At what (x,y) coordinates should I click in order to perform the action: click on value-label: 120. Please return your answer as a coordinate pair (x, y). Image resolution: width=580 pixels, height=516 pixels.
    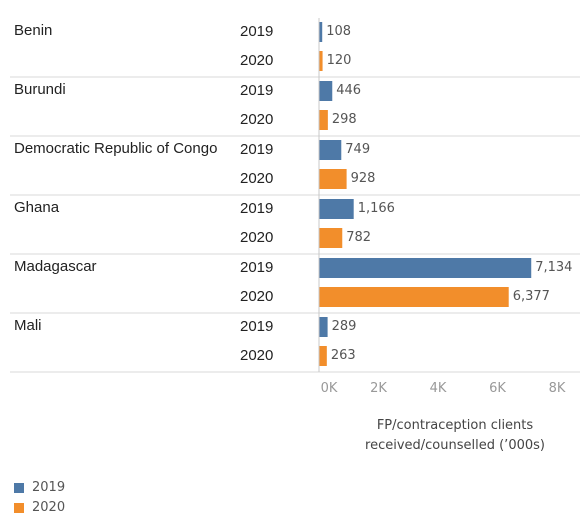
    Looking at the image, I should click on (339, 60).